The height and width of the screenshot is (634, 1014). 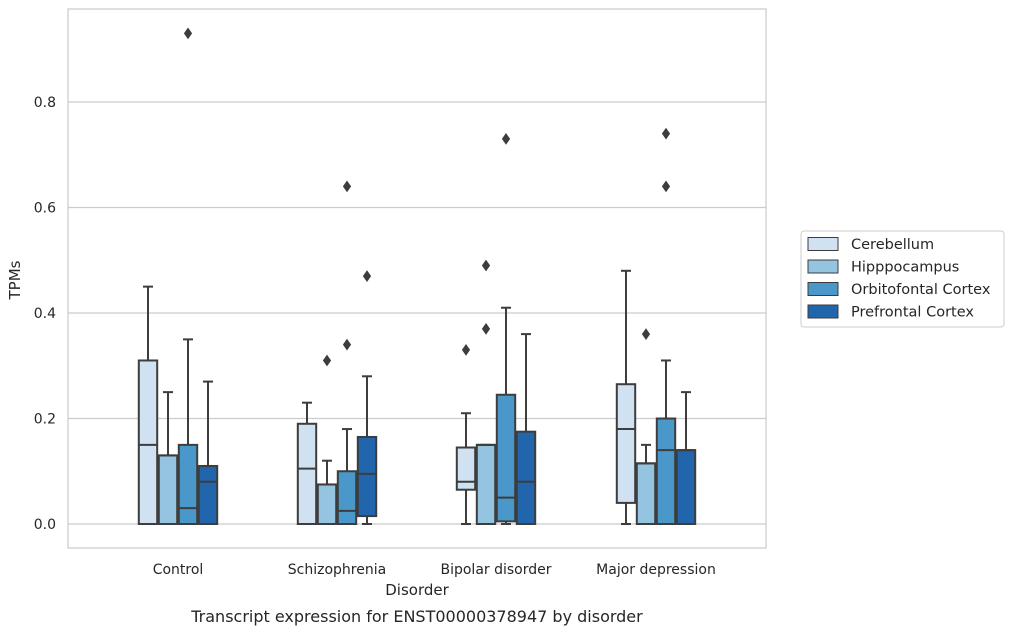 What do you see at coordinates (15, 280) in the screenshot?
I see `y-axis-title: TPMs` at bounding box center [15, 280].